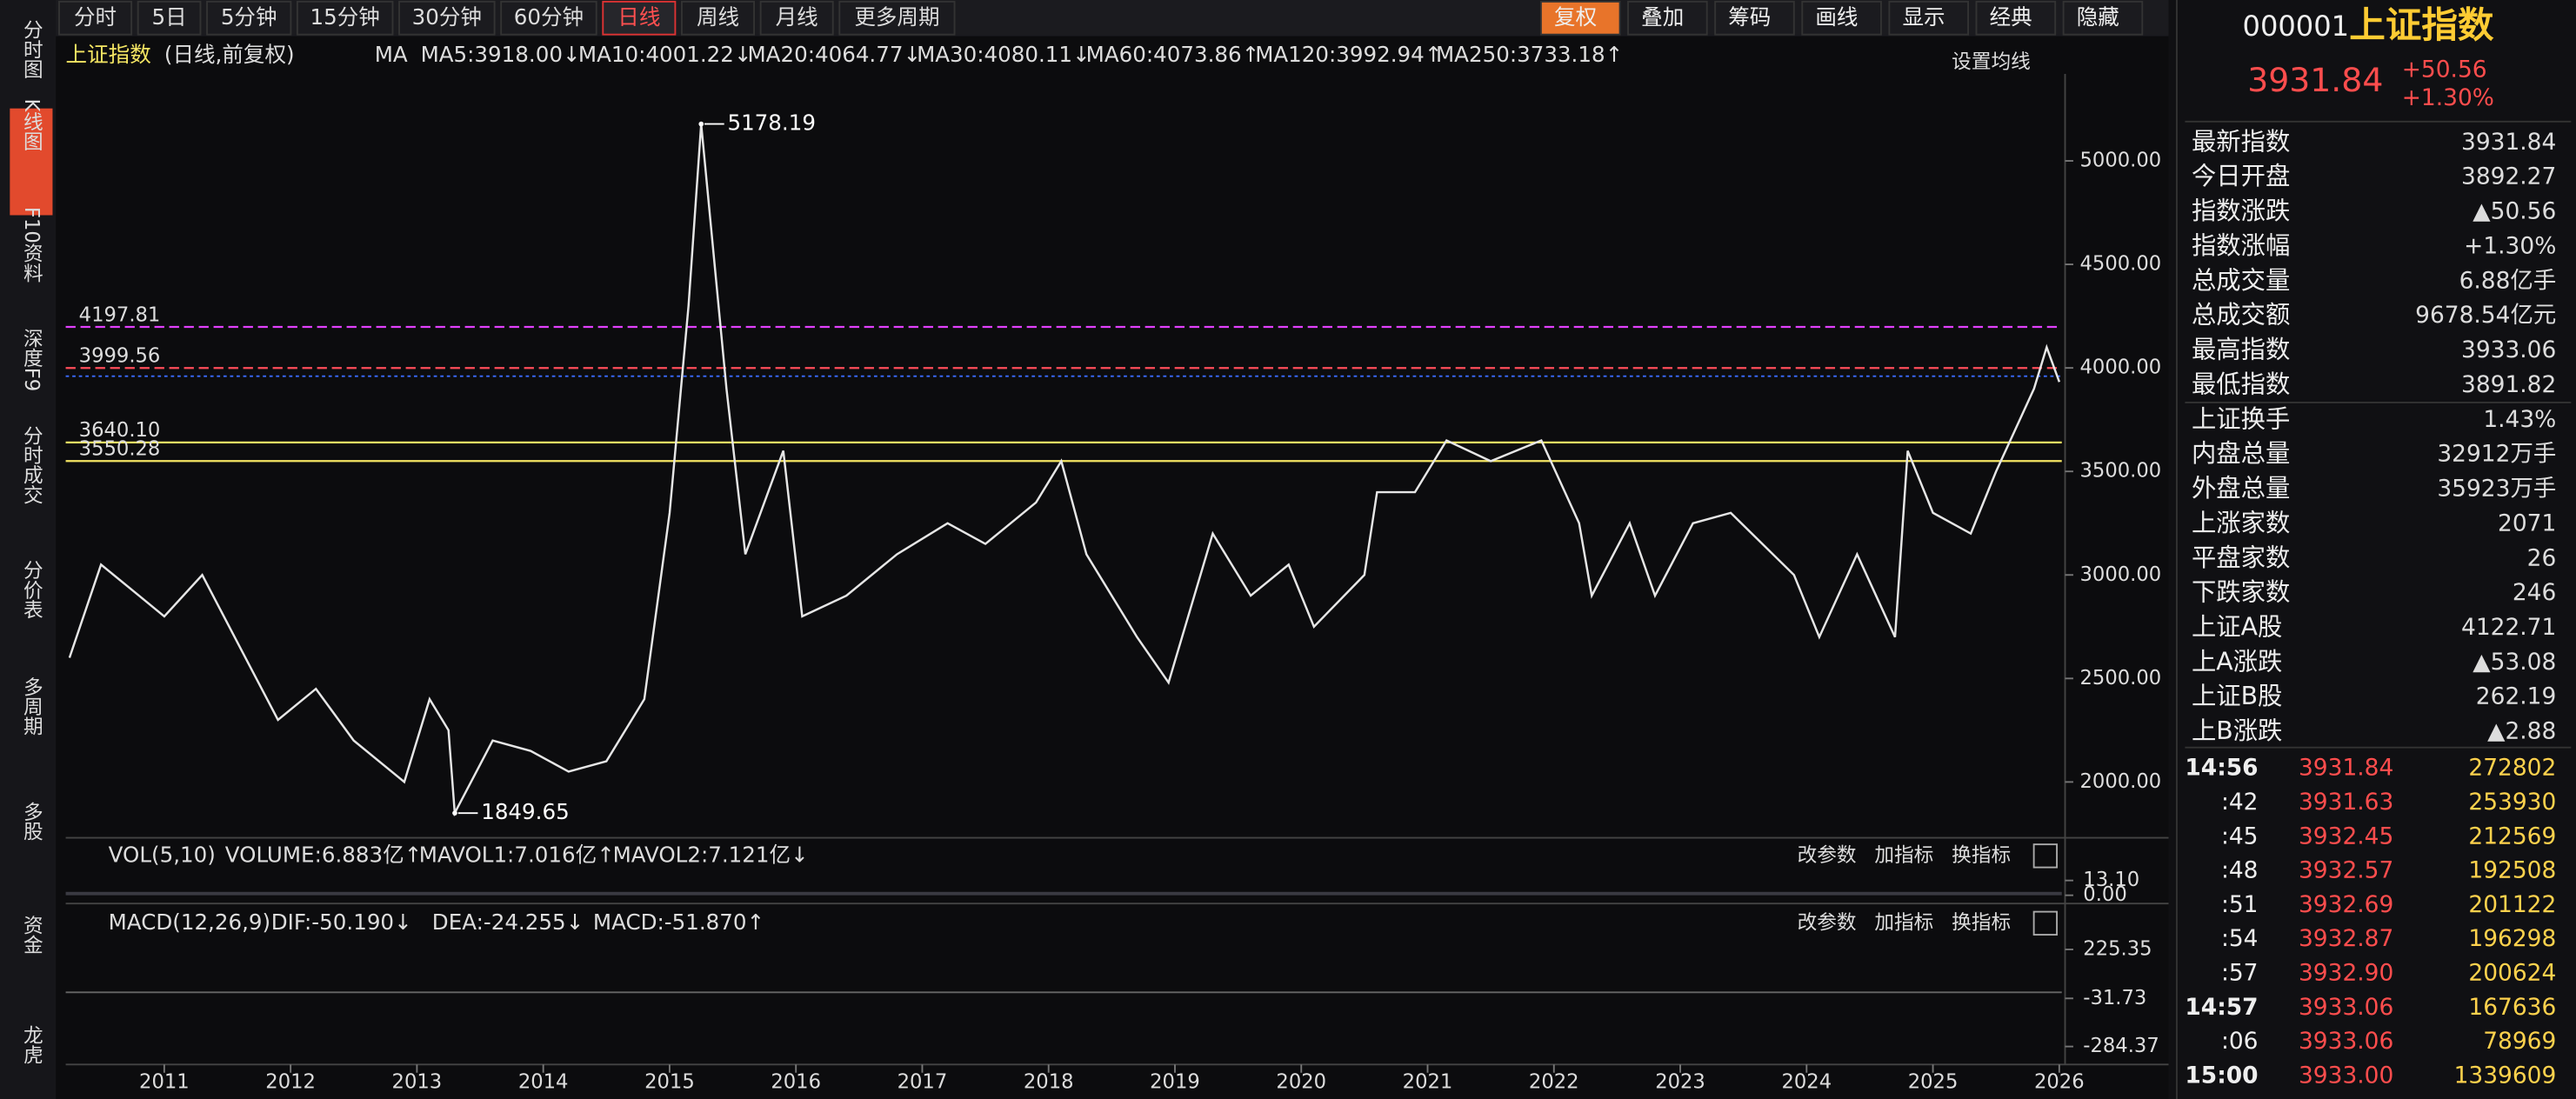 This screenshot has height=1099, width=2576. What do you see at coordinates (665, 54) in the screenshot?
I see `ma-value: MA10:4001.22↓` at bounding box center [665, 54].